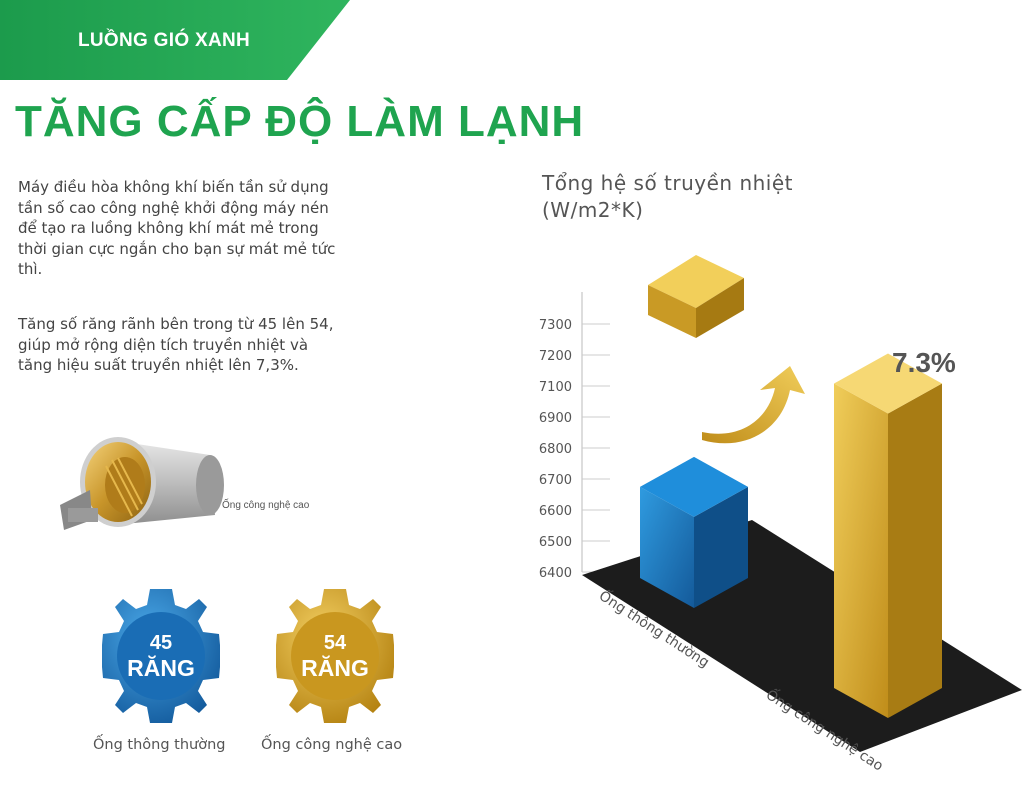  What do you see at coordinates (668, 196) in the screenshot?
I see `chart-title: Tổng hệ số truyền nhiệt (W/m2*K)` at bounding box center [668, 196].